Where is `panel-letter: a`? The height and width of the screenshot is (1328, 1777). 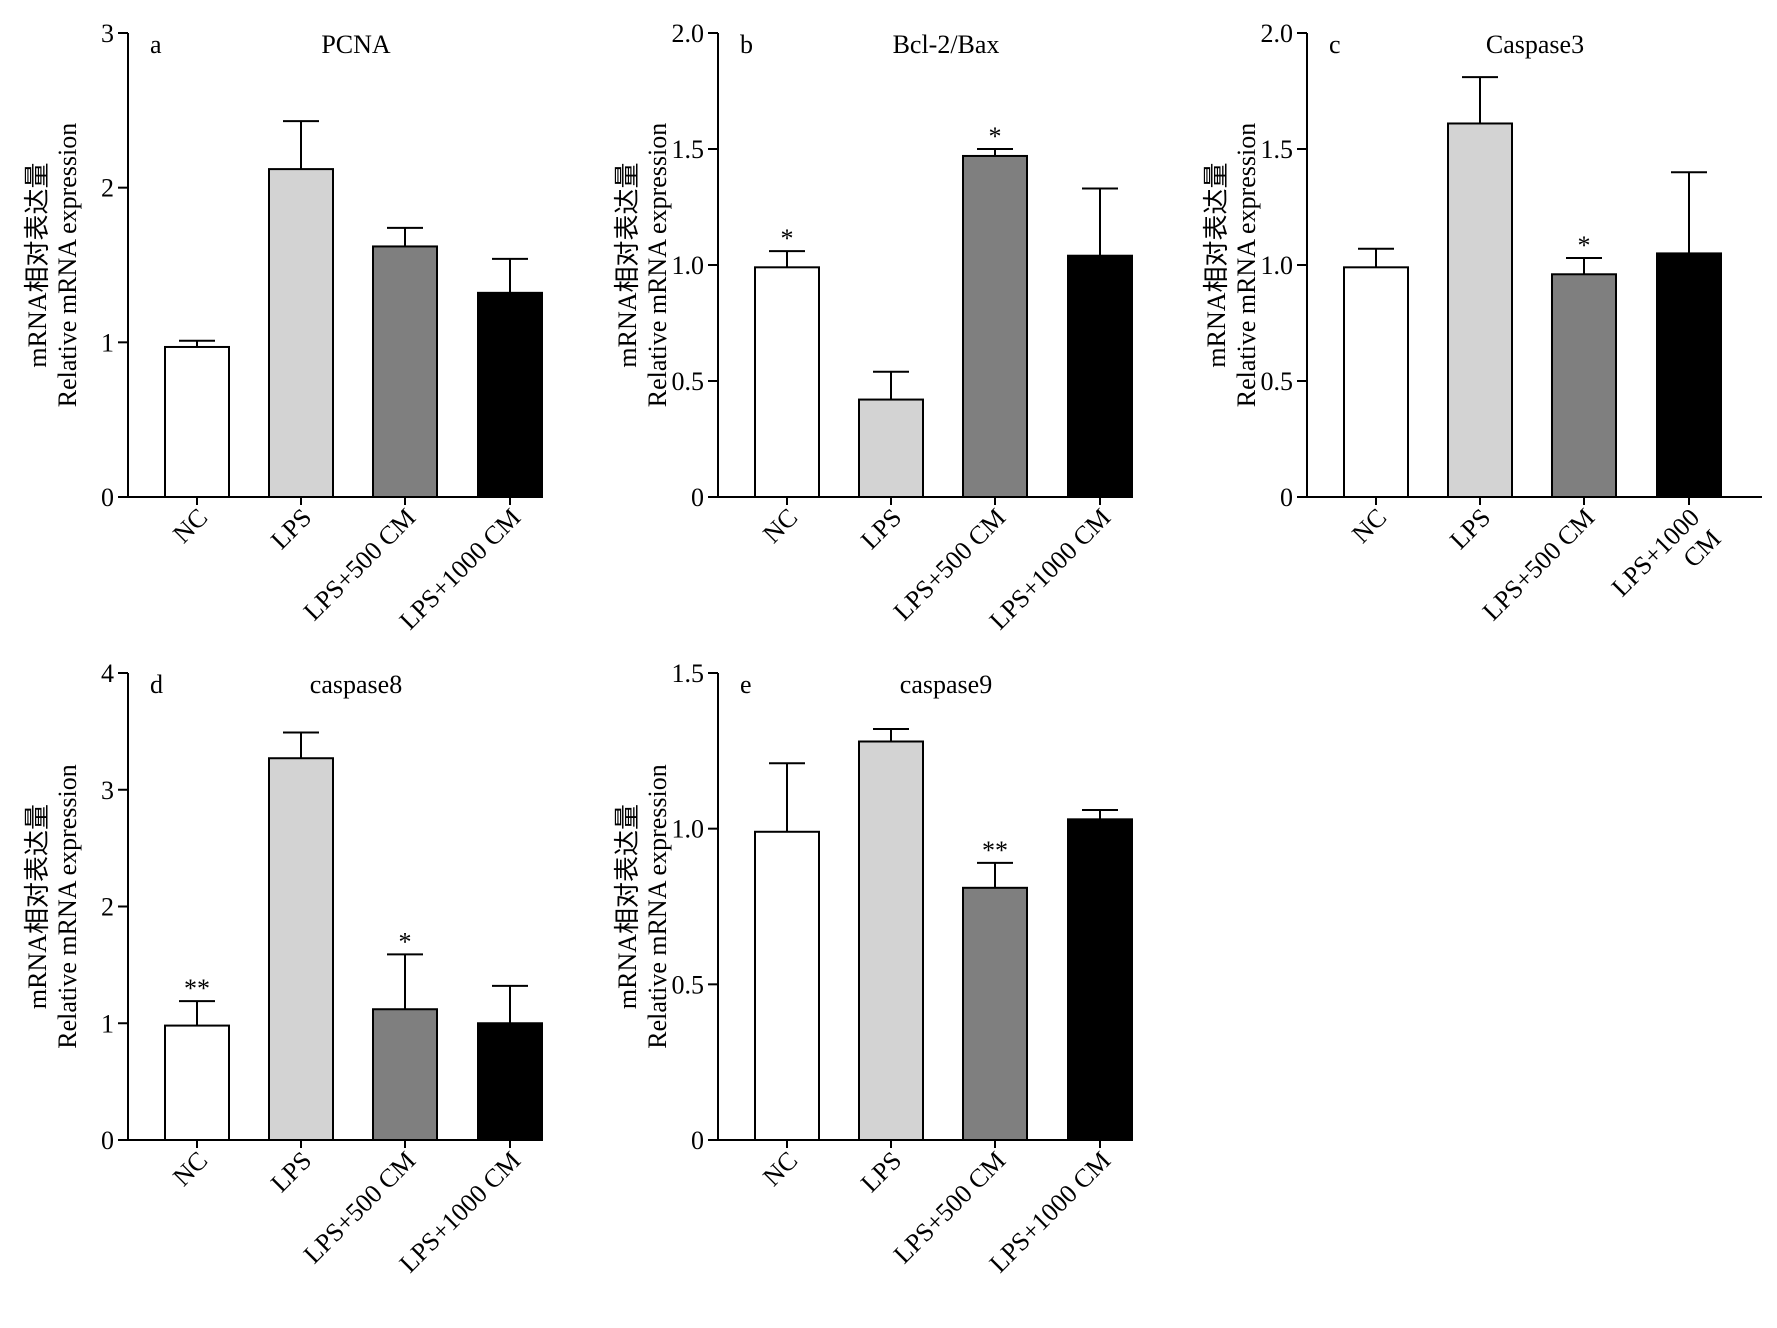 panel-letter: a is located at coordinates (156, 44).